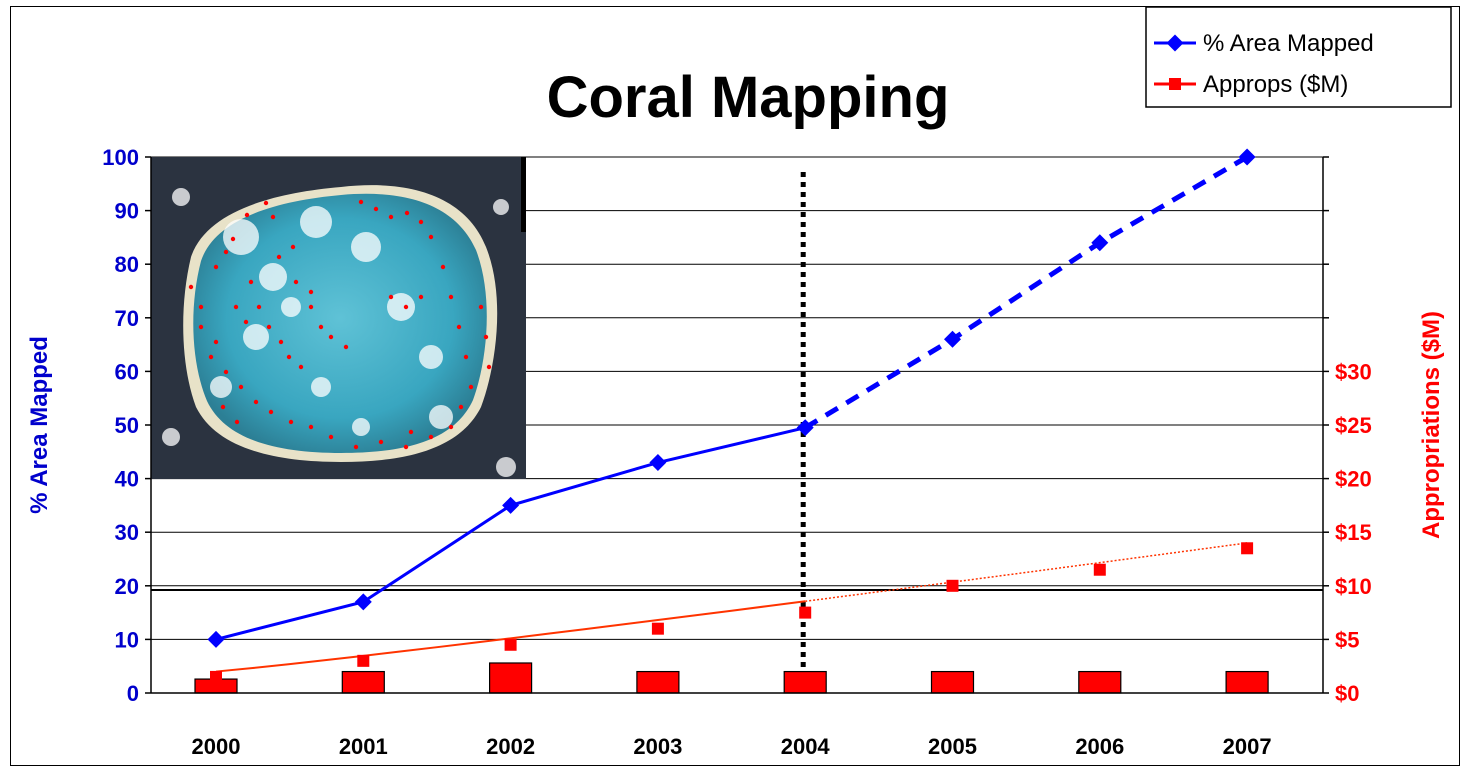 This screenshot has width=1462, height=767. What do you see at coordinates (127, 318) in the screenshot?
I see `left-tick-label: 70` at bounding box center [127, 318].